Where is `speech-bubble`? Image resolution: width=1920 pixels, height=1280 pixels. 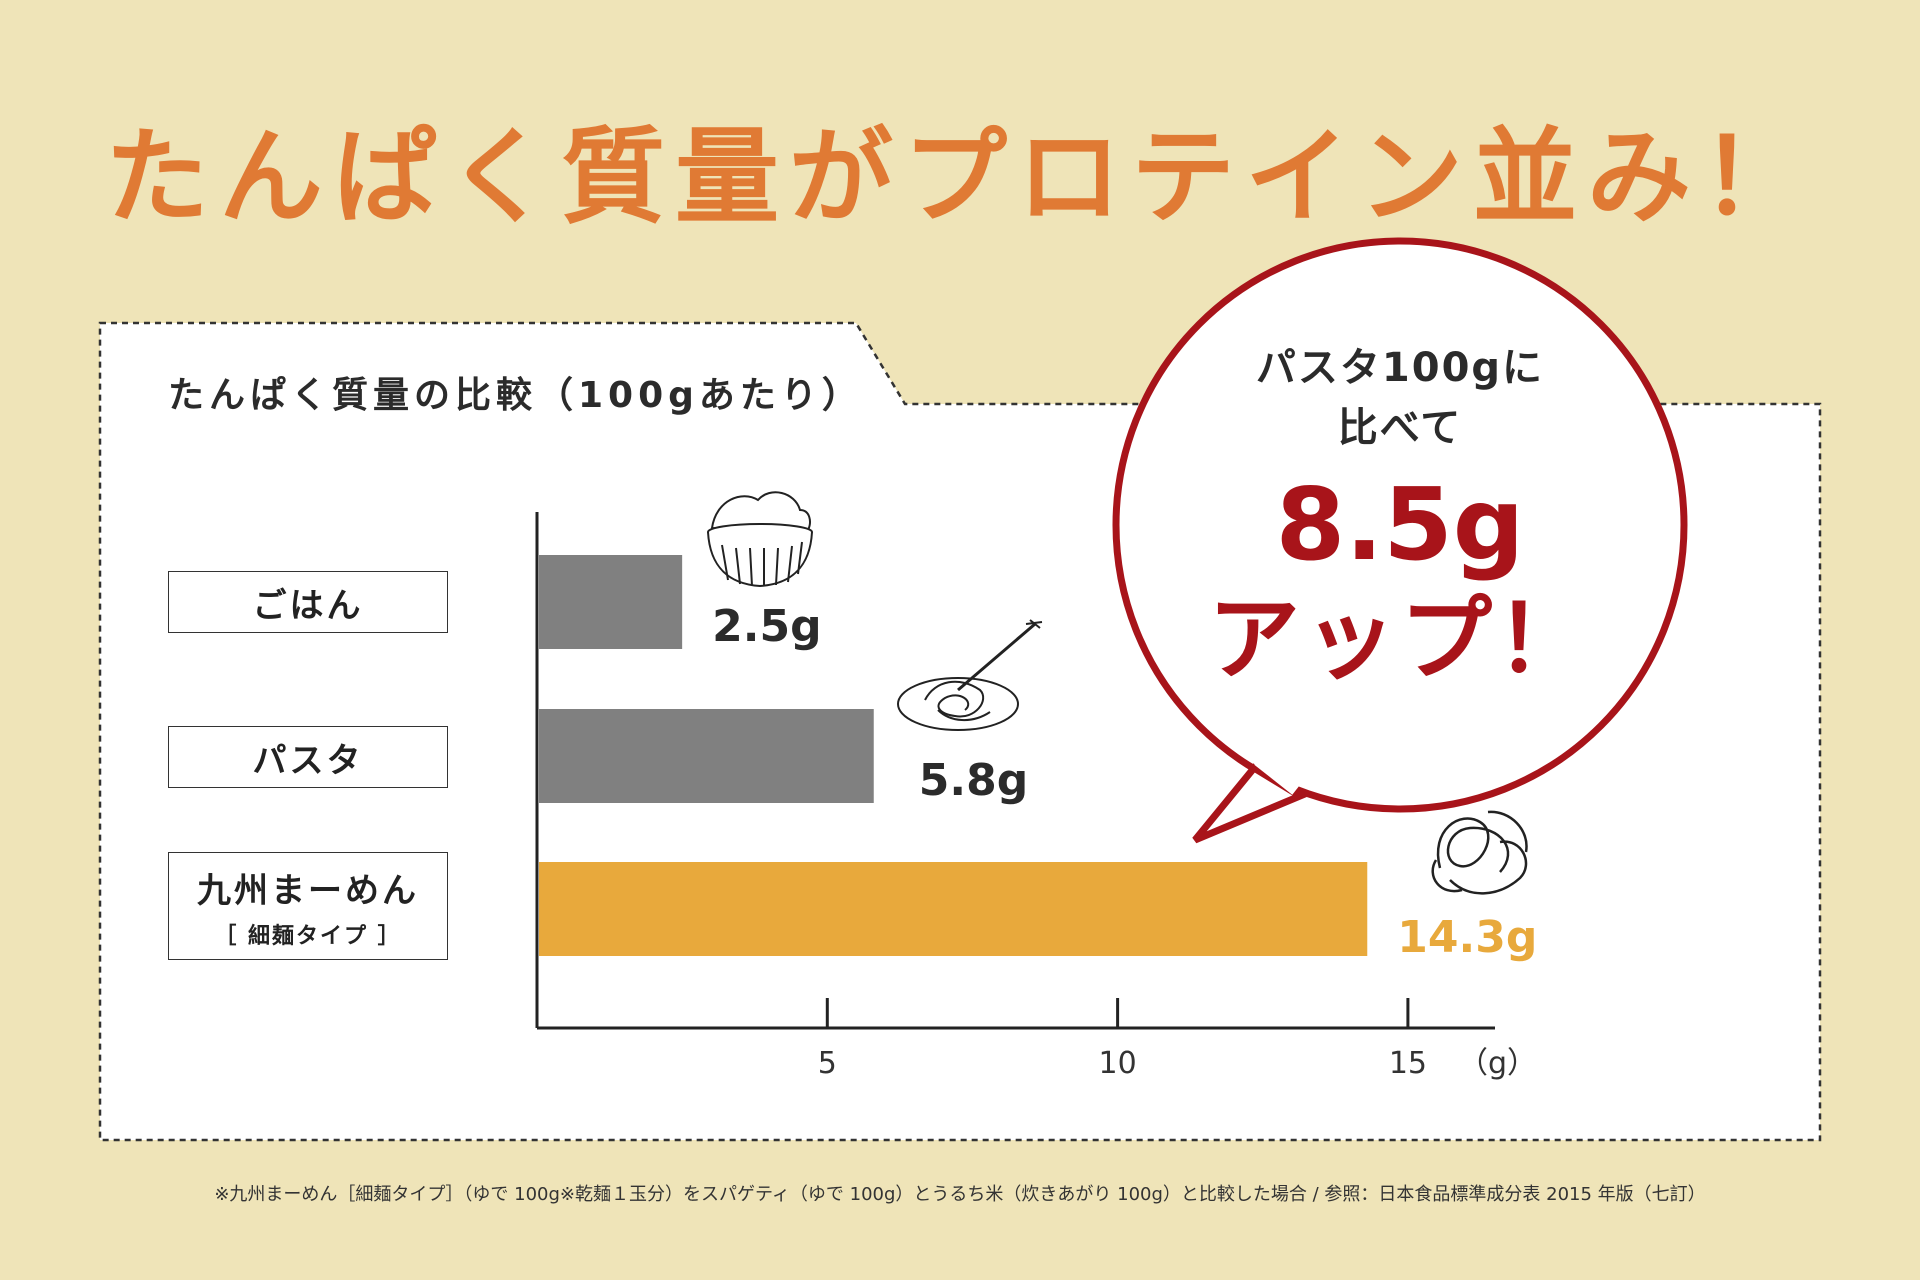 speech-bubble is located at coordinates (1400, 540).